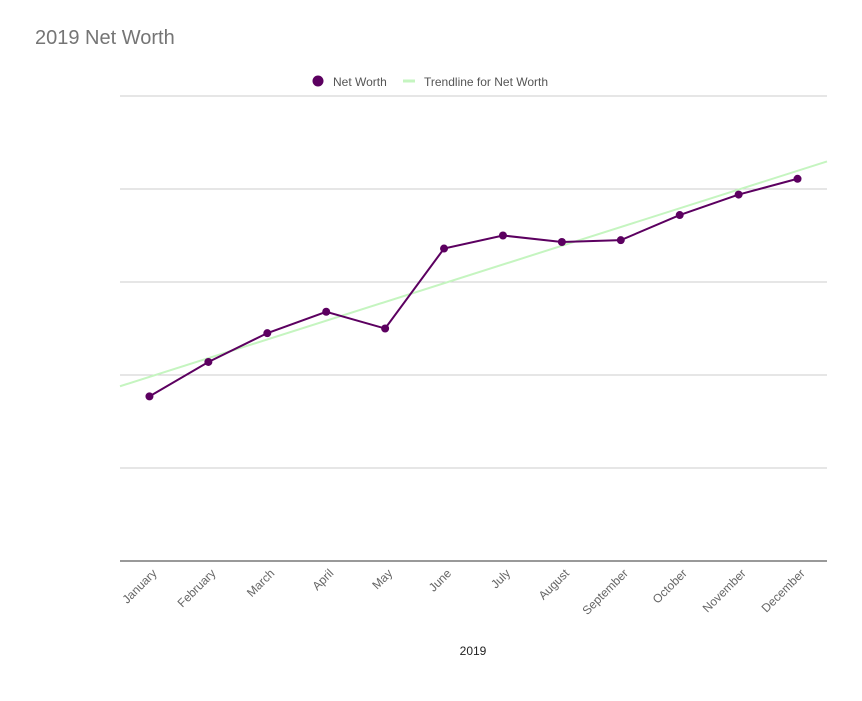 The image size is (862, 701). Describe the element at coordinates (322, 579) in the screenshot. I see `x-tick-label: April` at that location.